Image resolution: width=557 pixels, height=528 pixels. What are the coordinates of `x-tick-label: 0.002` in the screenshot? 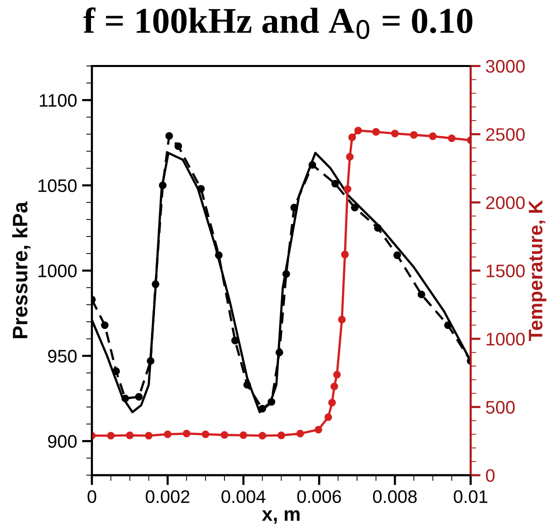 It's located at (168, 497).